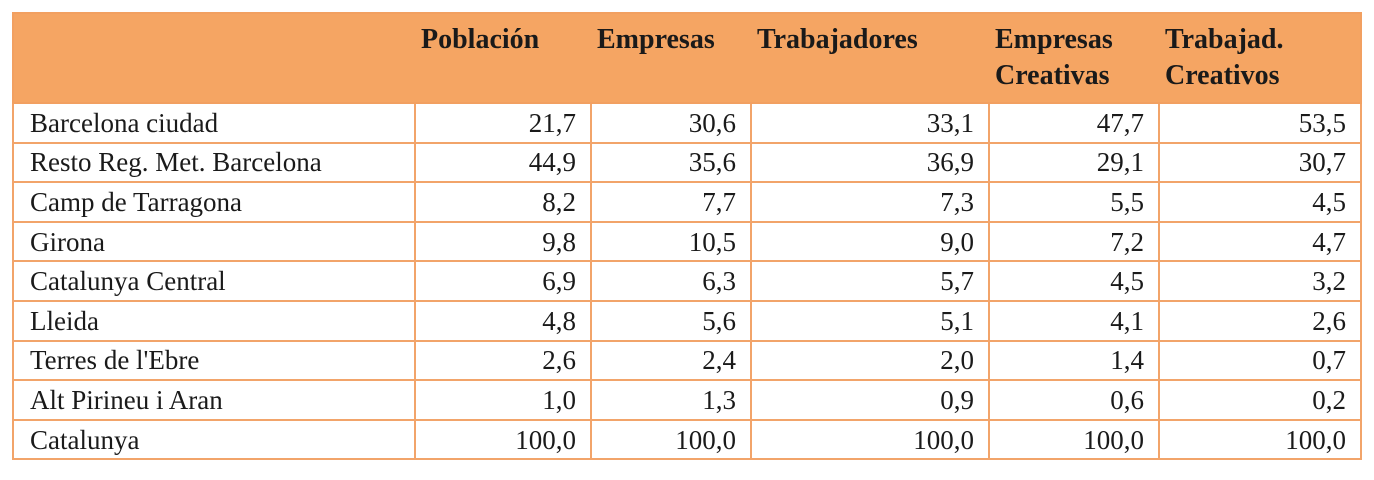  I want to click on value-trabajadores-creativos: 4,7, so click(1260, 241).